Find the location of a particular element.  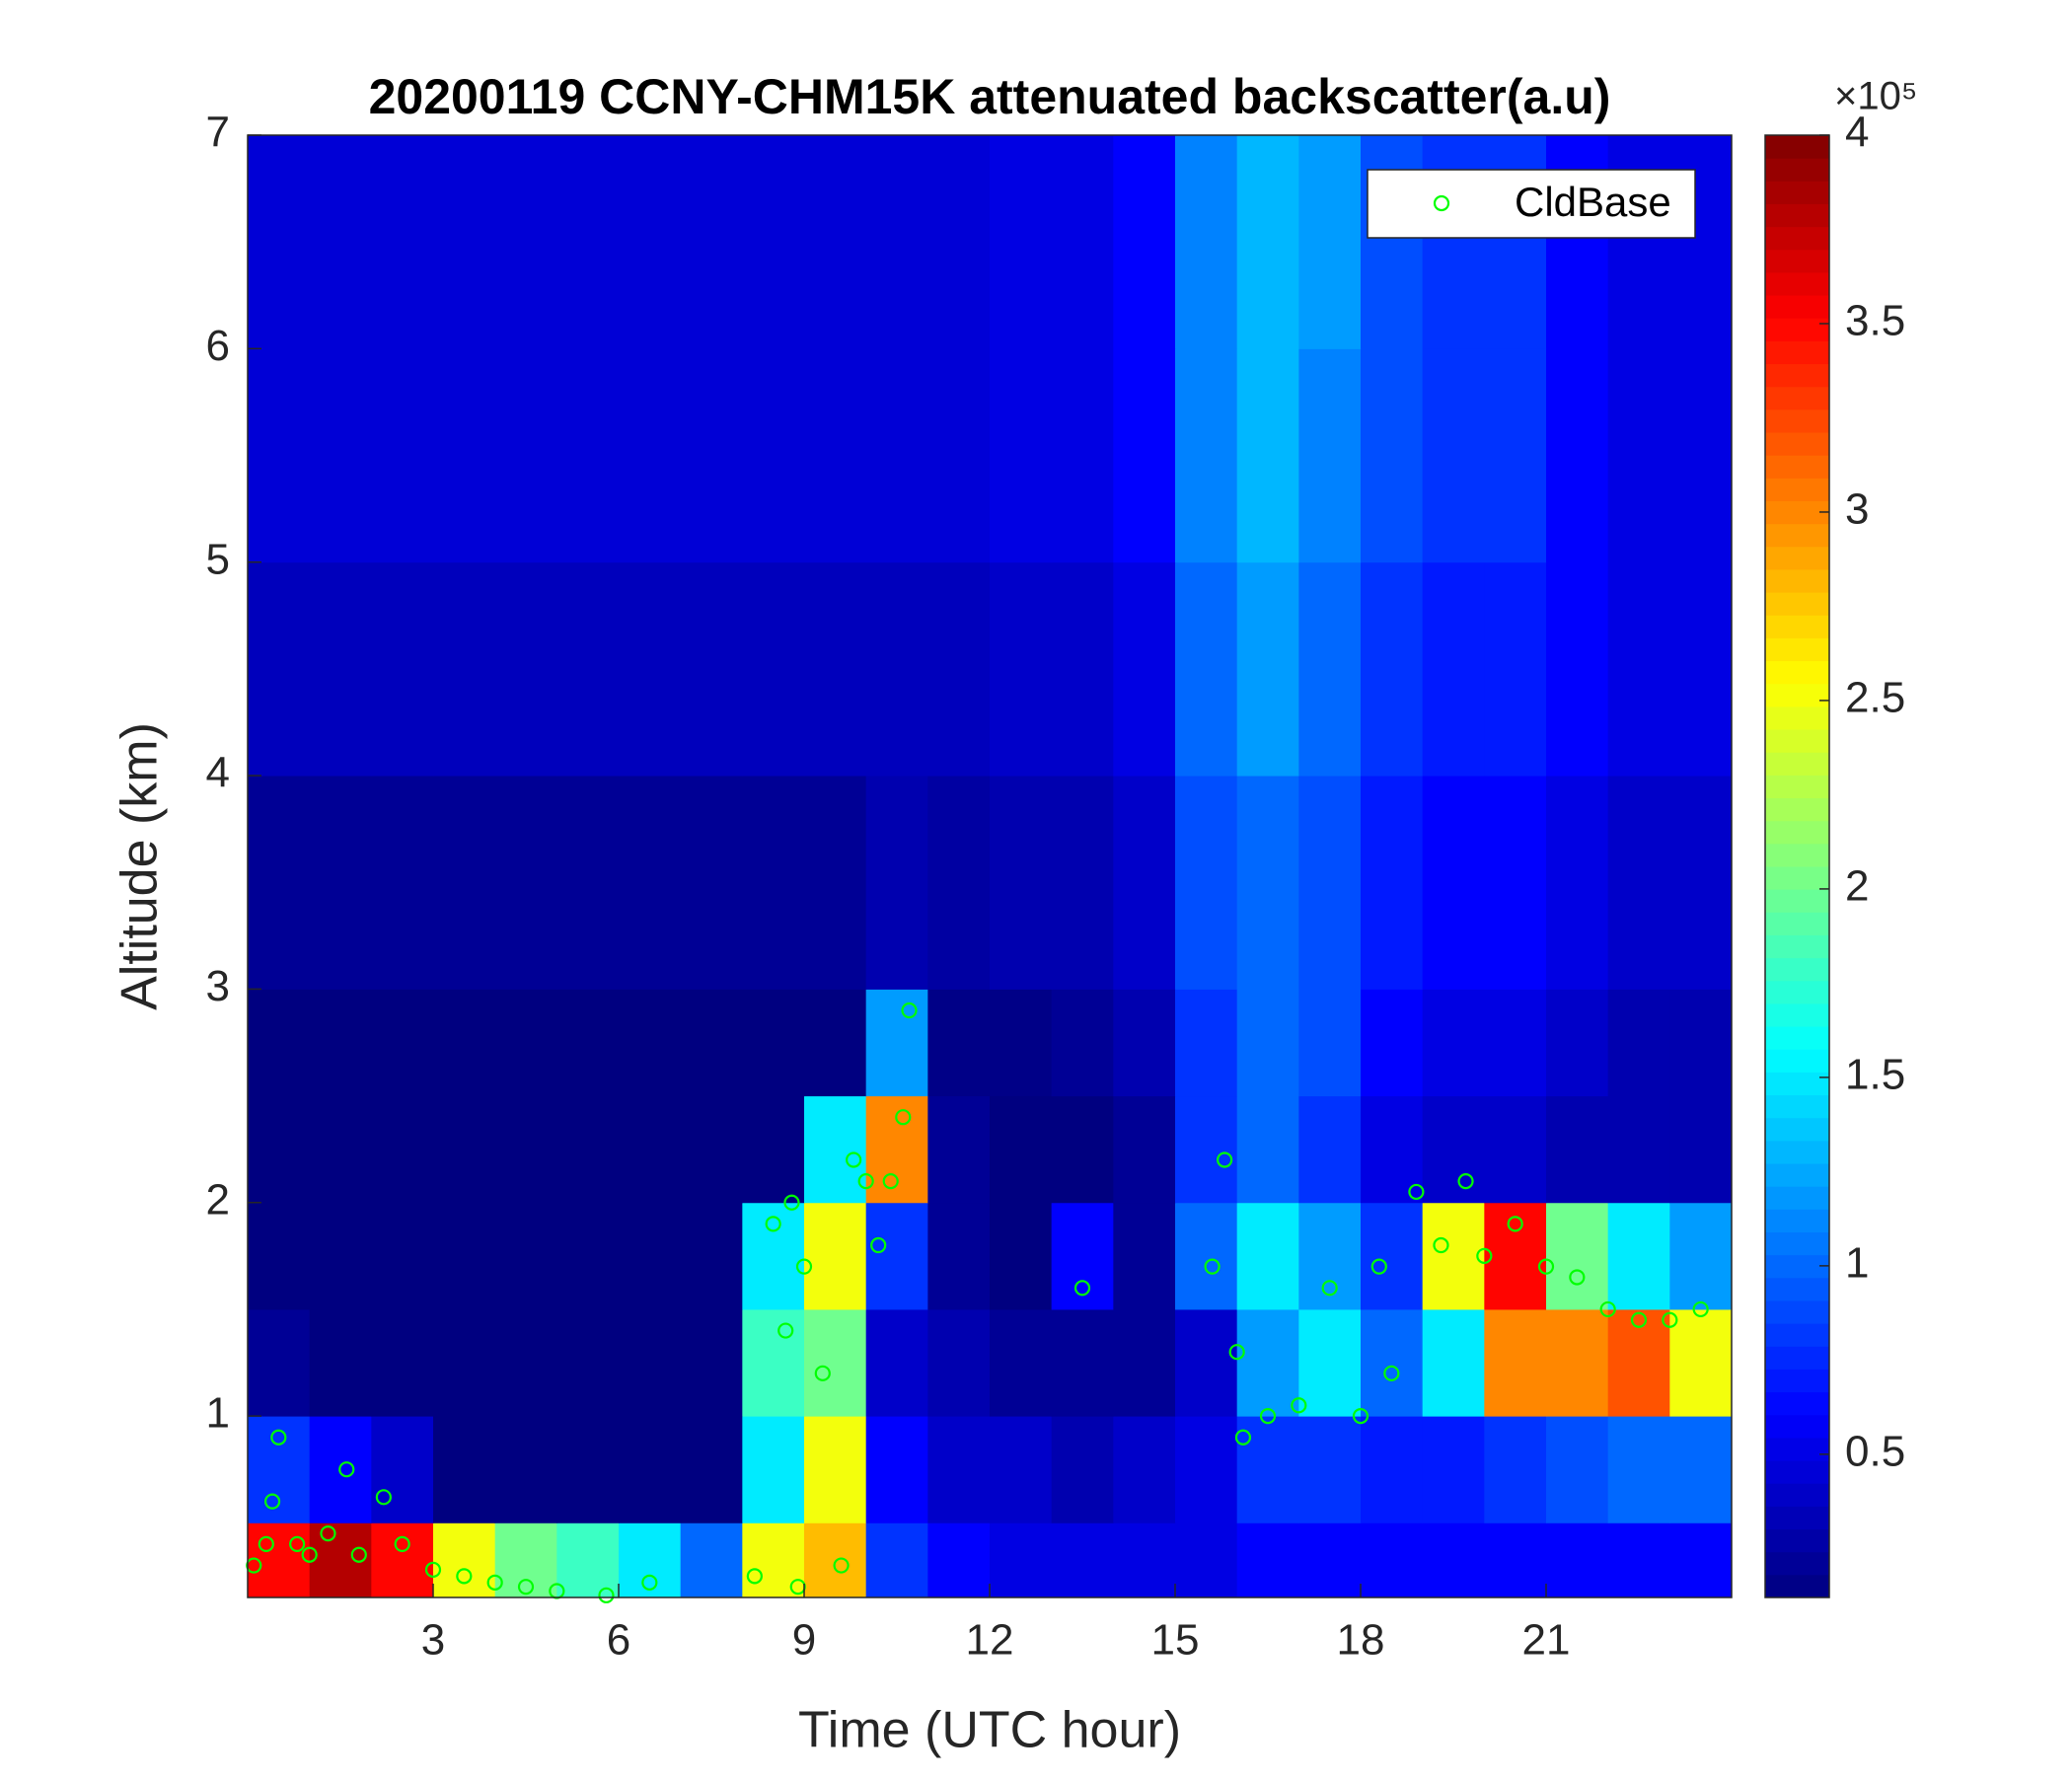

y-tick-label: 2 is located at coordinates (218, 1200).